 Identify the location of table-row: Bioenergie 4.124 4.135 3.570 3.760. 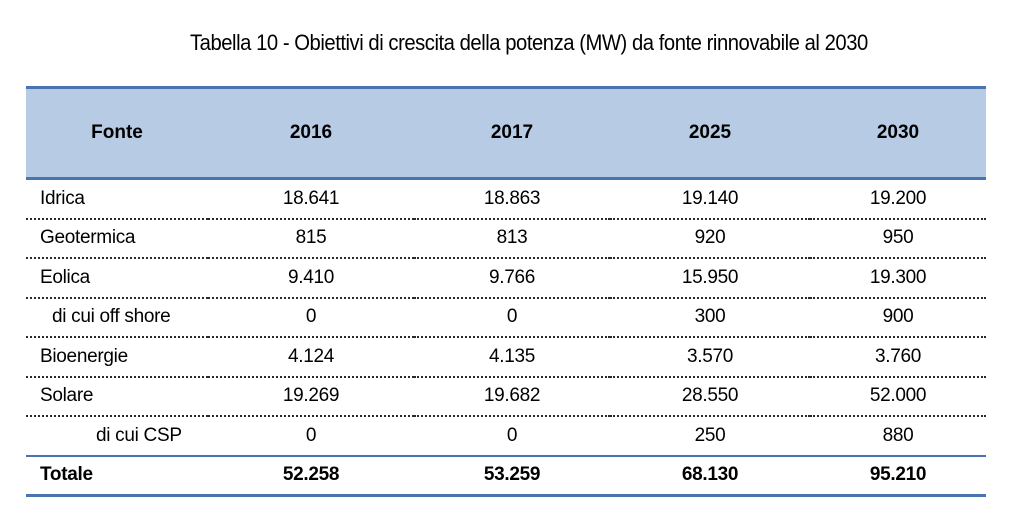
(506, 357).